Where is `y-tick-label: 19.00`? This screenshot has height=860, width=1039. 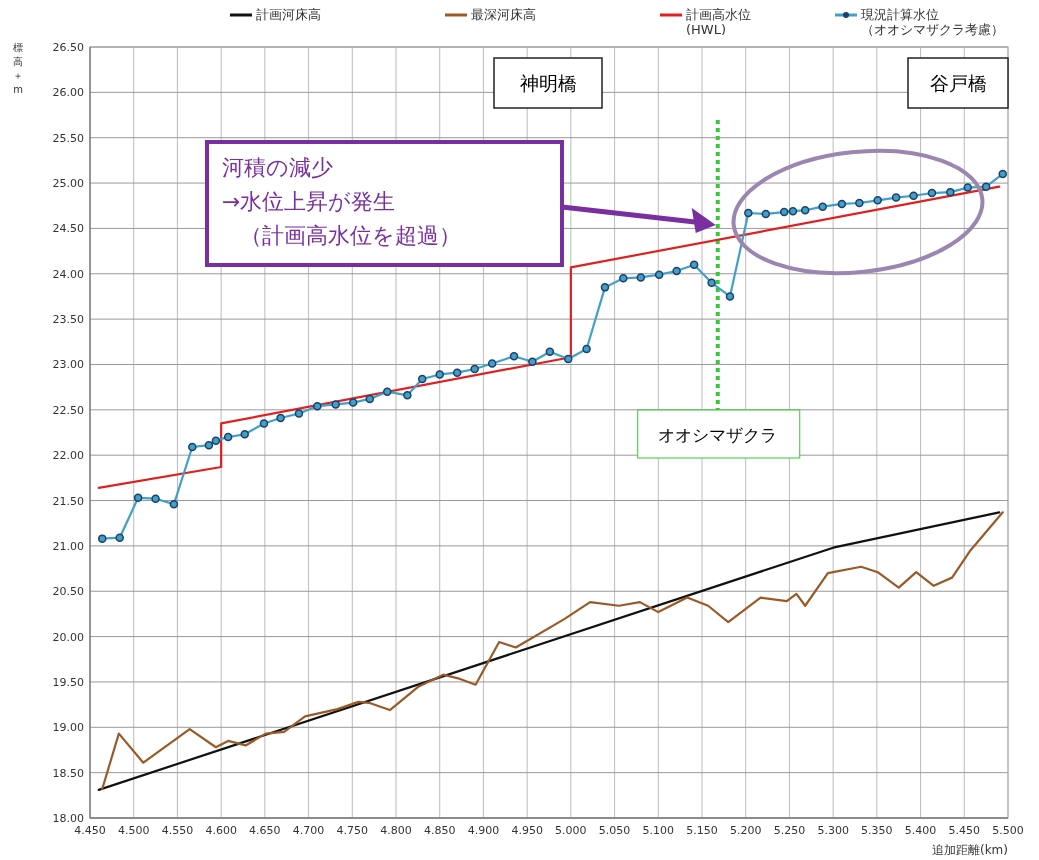 y-tick-label: 19.00 is located at coordinates (68, 728).